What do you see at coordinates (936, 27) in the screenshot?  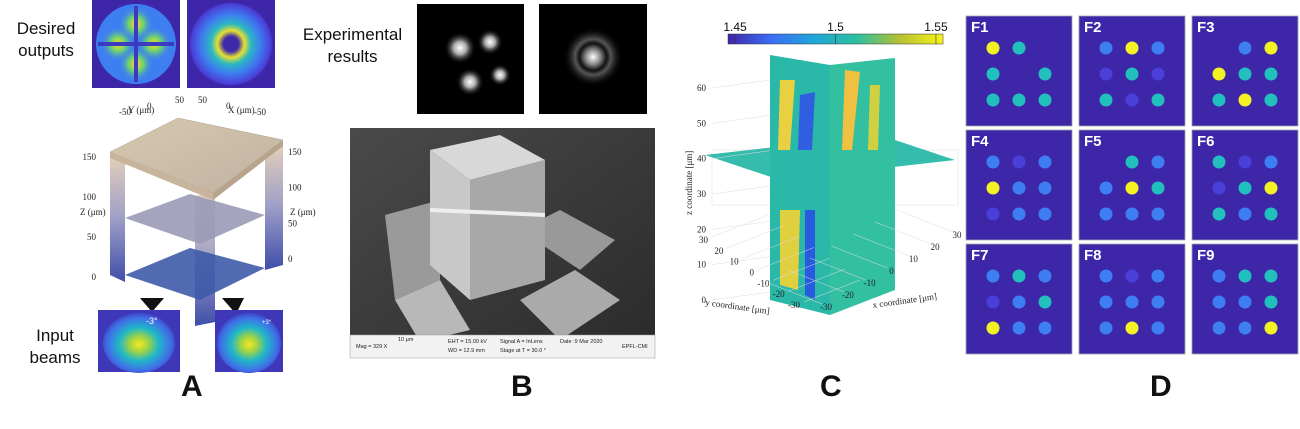 I see `colorbar-tick-label: 1.55` at bounding box center [936, 27].